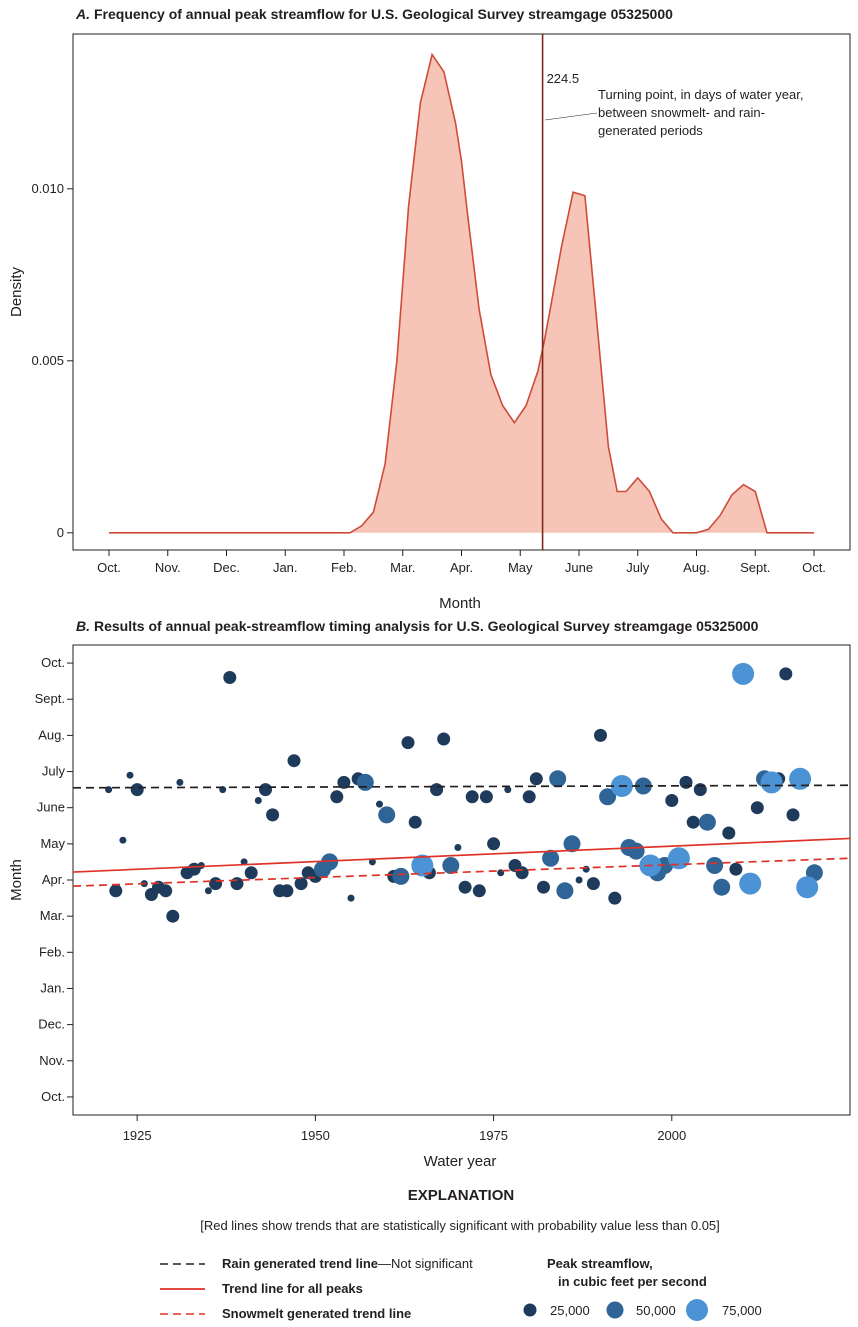 The height and width of the screenshot is (1327, 858). Describe the element at coordinates (615, 1310) in the screenshot. I see `size-legend-dot-medium` at that location.